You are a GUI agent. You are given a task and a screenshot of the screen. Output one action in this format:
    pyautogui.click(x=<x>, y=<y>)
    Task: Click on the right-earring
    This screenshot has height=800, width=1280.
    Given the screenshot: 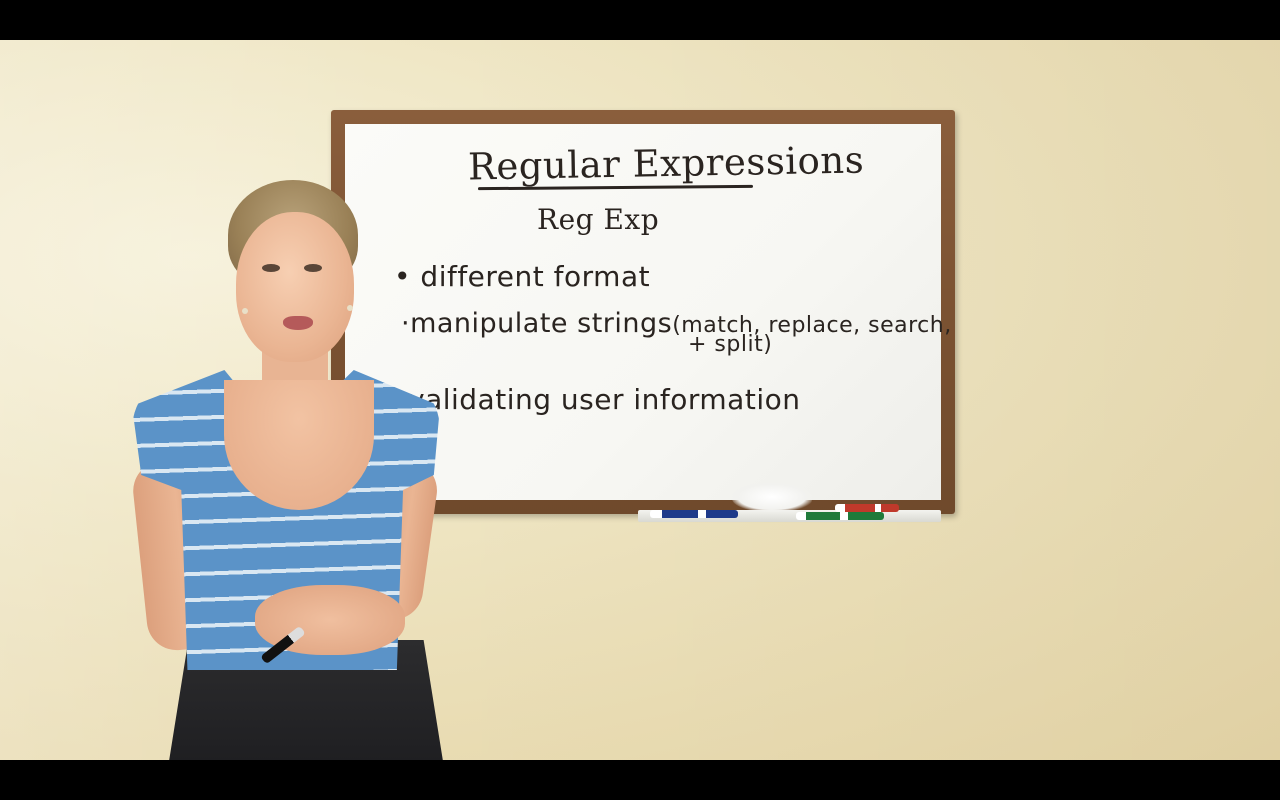 What is the action you would take?
    pyautogui.click(x=350, y=308)
    